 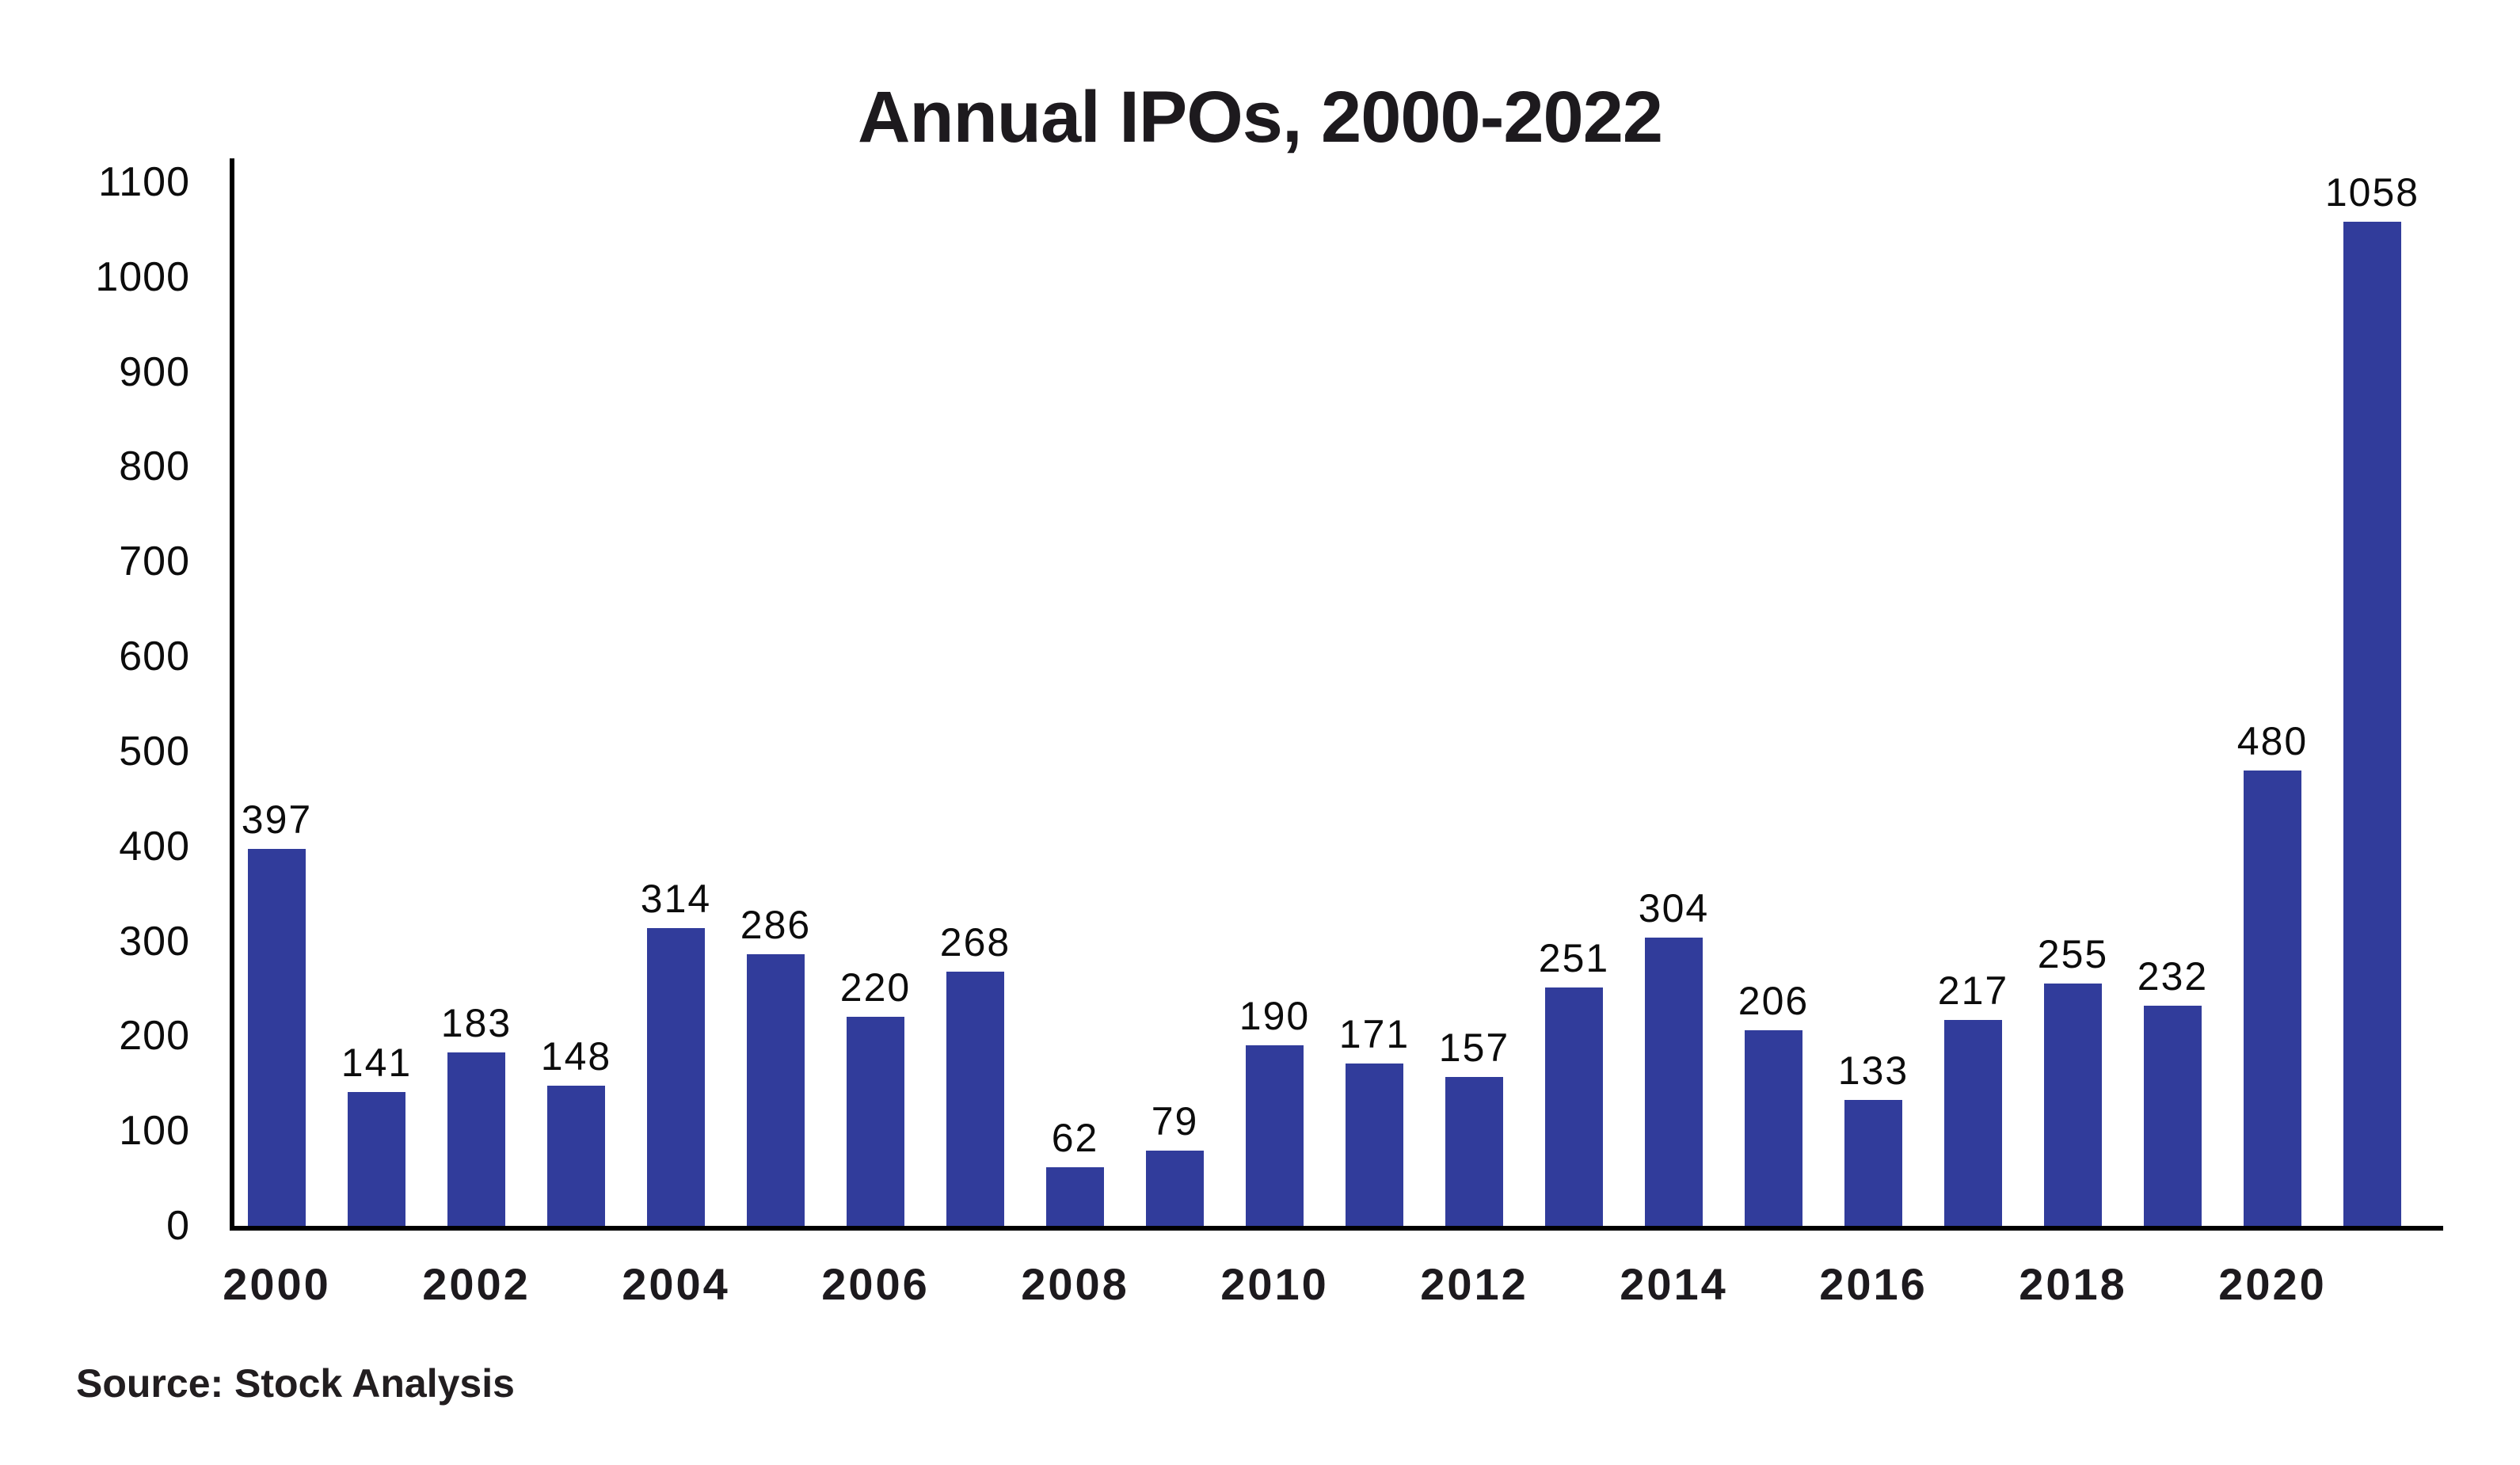 What do you see at coordinates (776, 925) in the screenshot?
I see `bar-value-label: 286` at bounding box center [776, 925].